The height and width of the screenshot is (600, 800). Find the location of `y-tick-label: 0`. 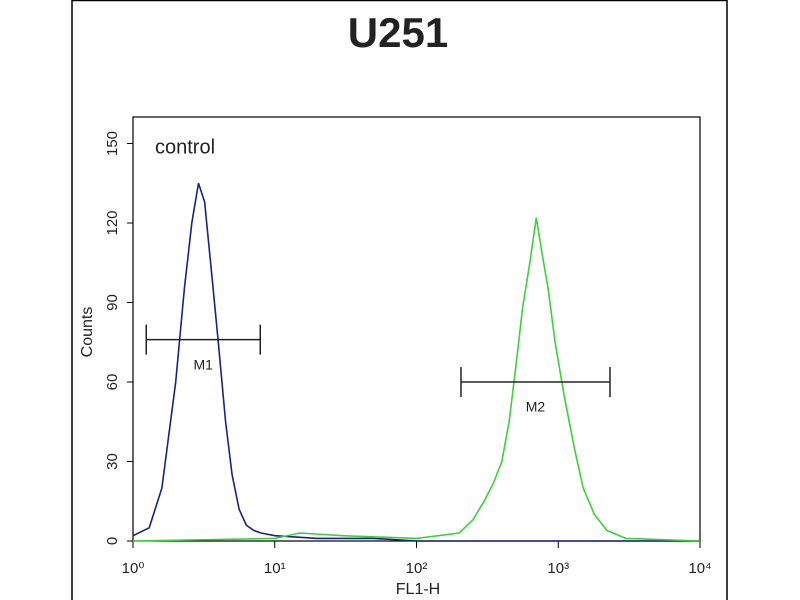

y-tick-label: 0 is located at coordinates (112, 541).